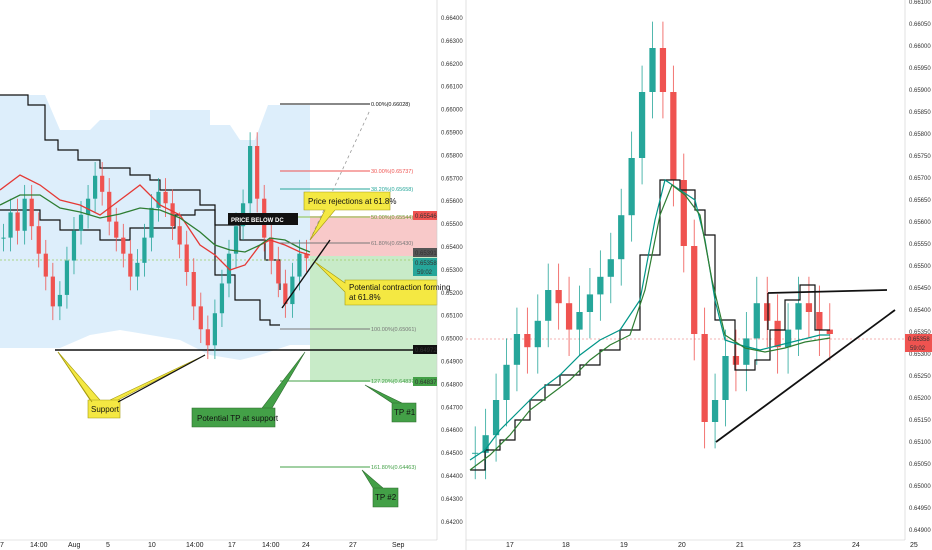 The height and width of the screenshot is (550, 932). Describe the element at coordinates (624, 545) in the screenshot. I see `time-axis-tick: 19` at that location.